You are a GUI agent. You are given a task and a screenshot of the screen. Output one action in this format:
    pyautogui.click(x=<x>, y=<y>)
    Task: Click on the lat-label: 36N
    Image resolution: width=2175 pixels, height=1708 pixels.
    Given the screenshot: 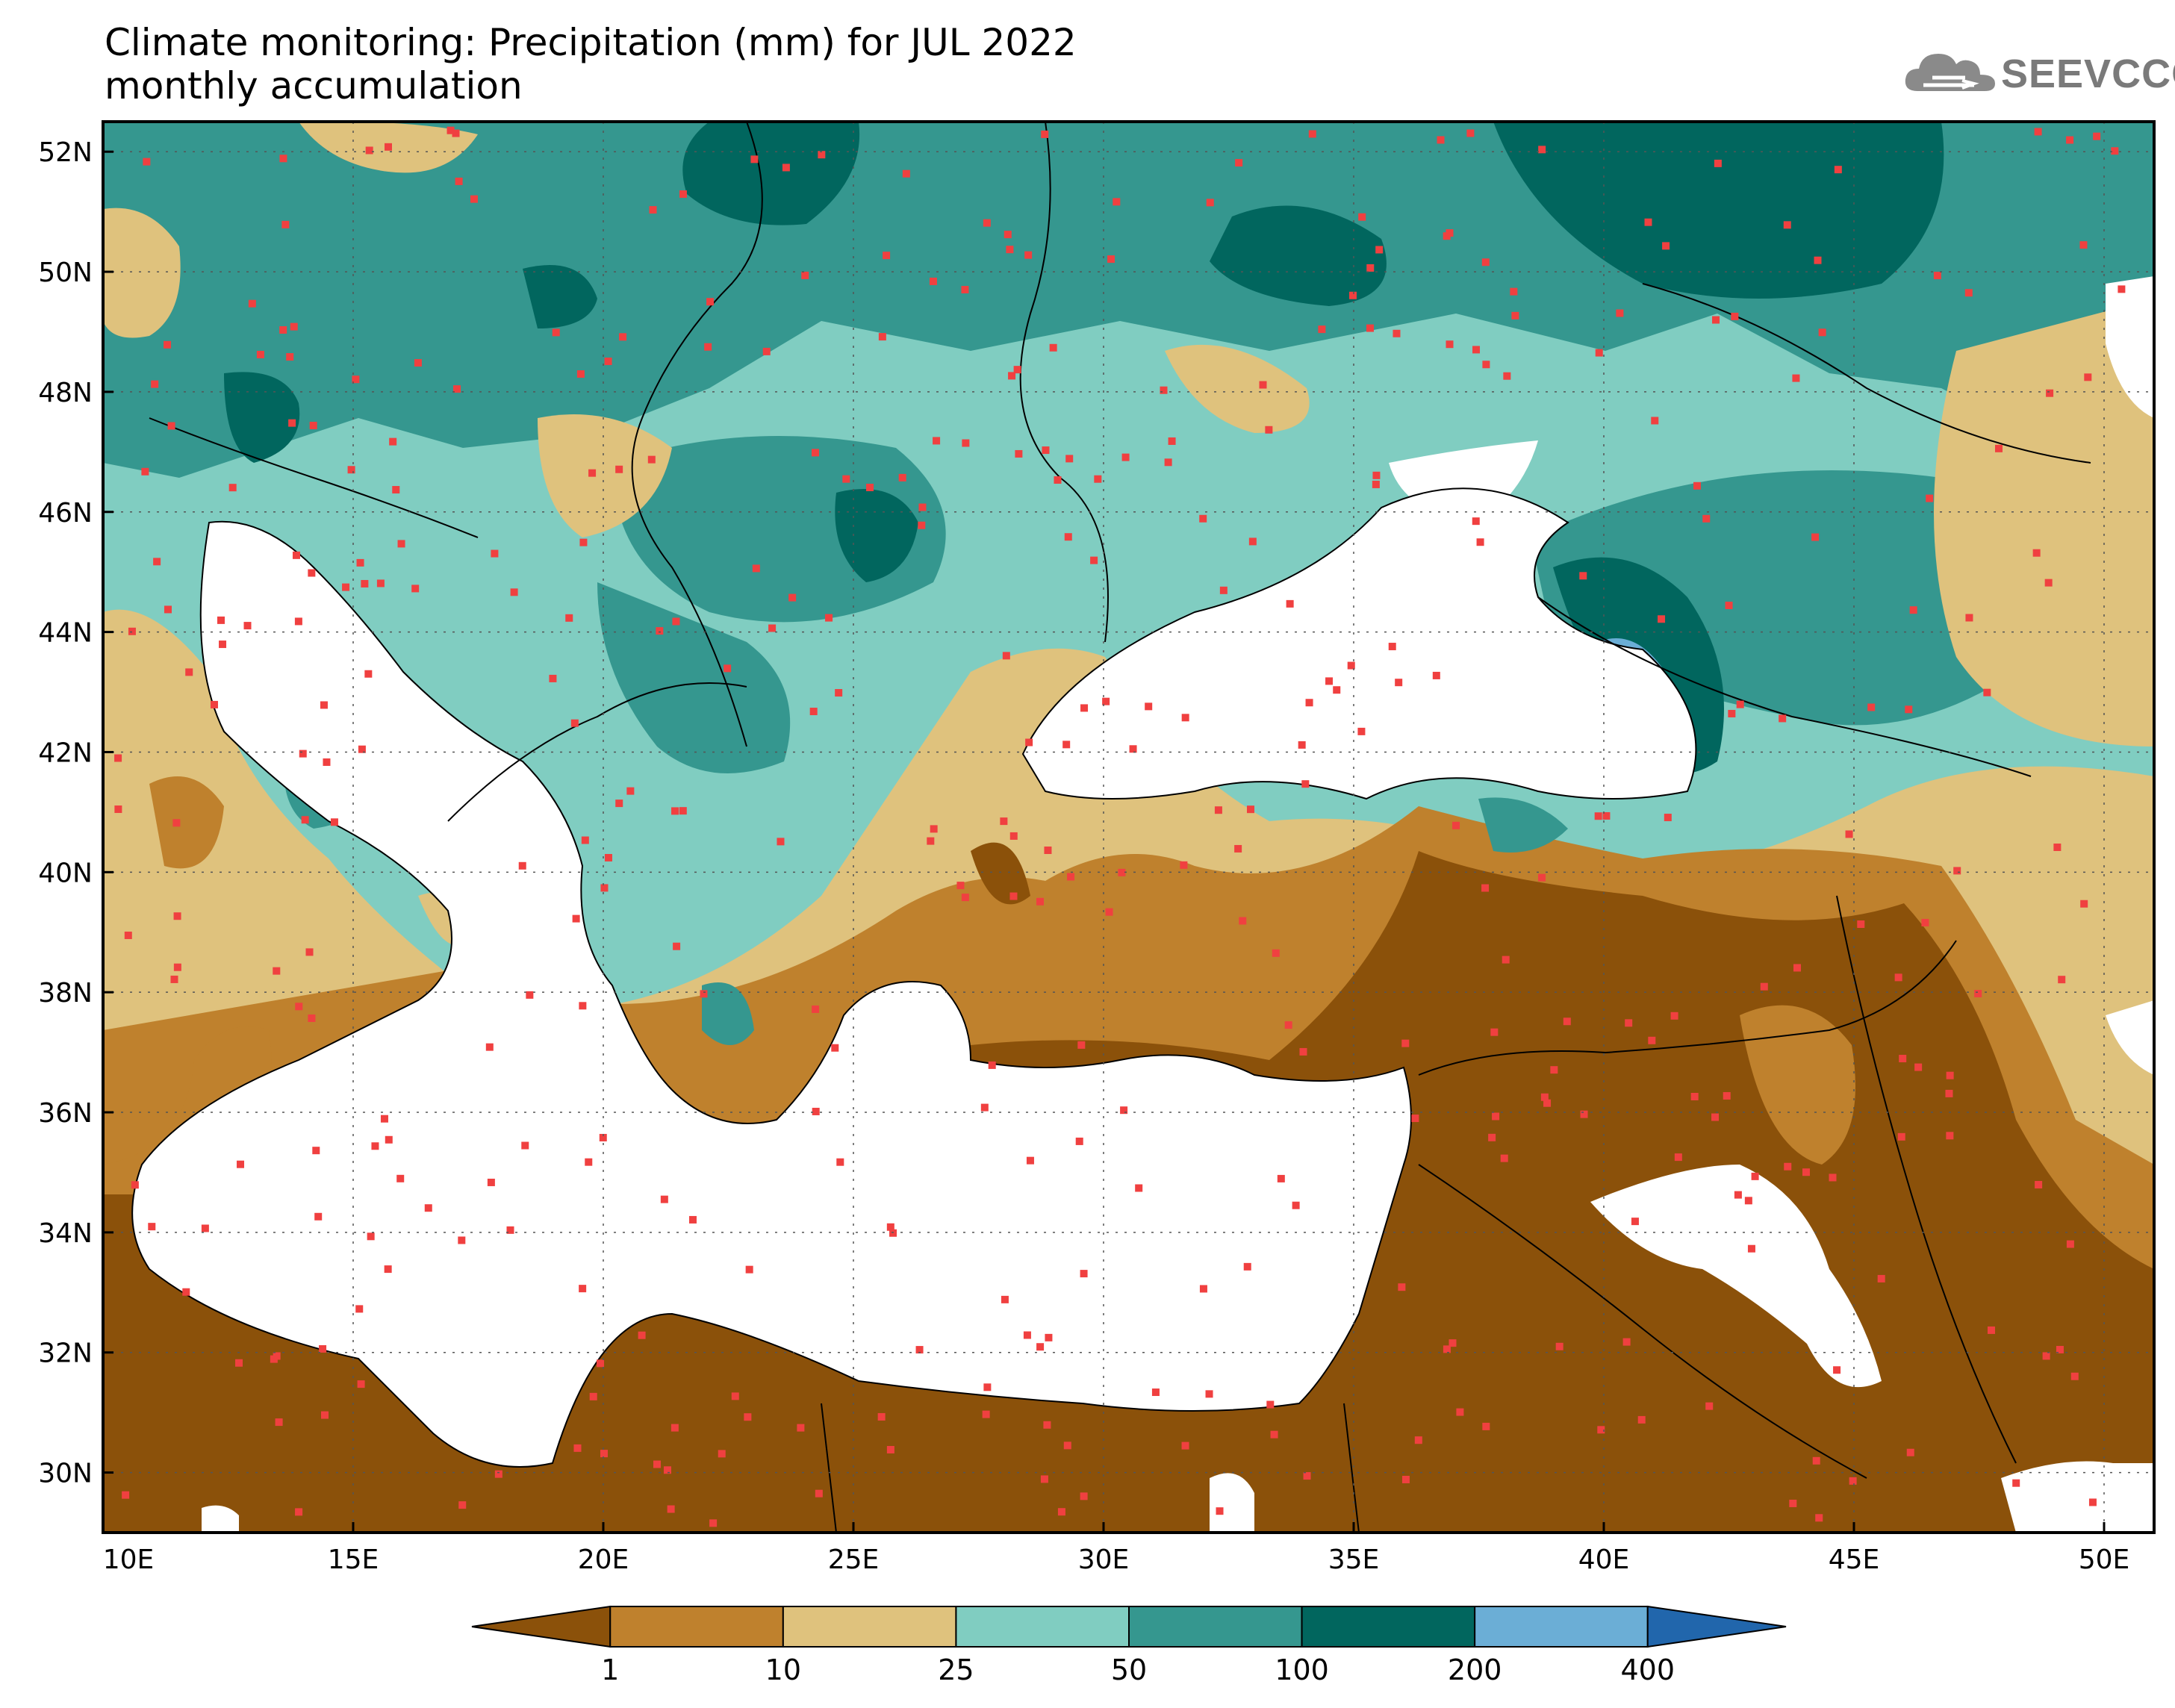 What is the action you would take?
    pyautogui.click(x=65, y=1113)
    